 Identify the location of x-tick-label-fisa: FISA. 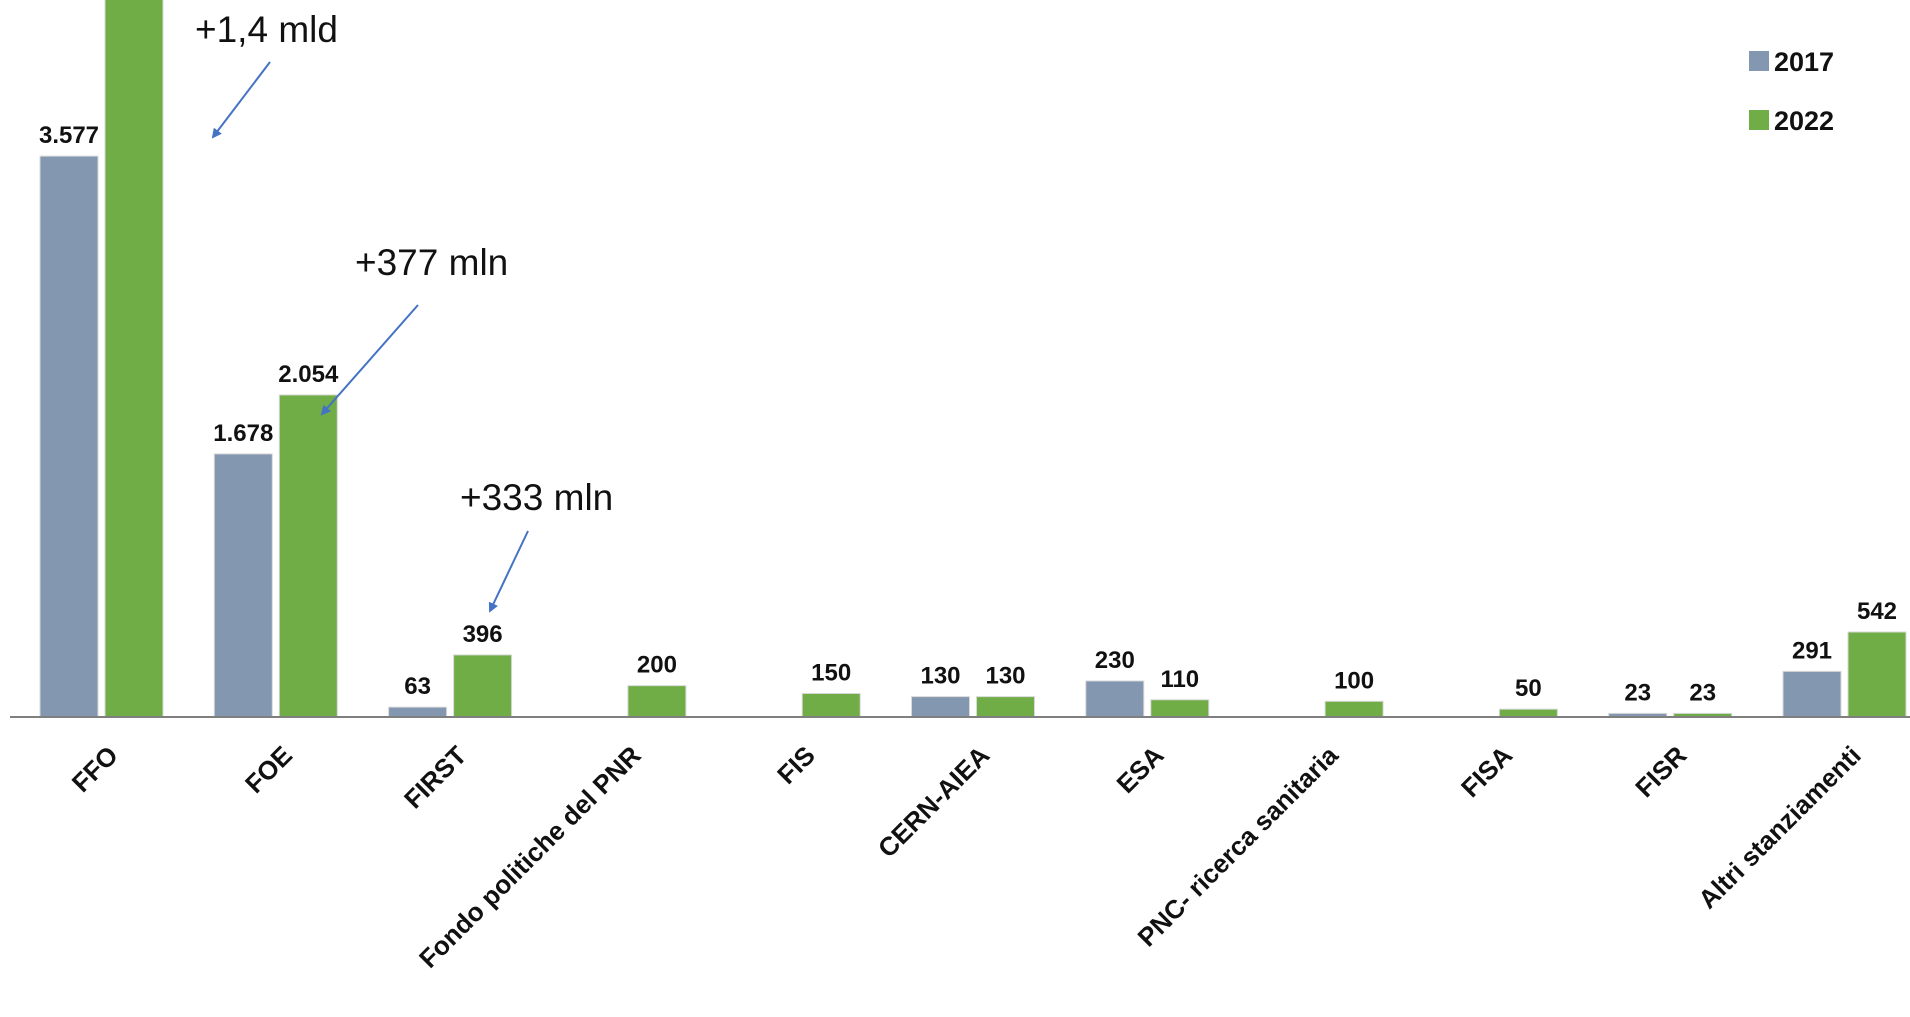
(1486, 771).